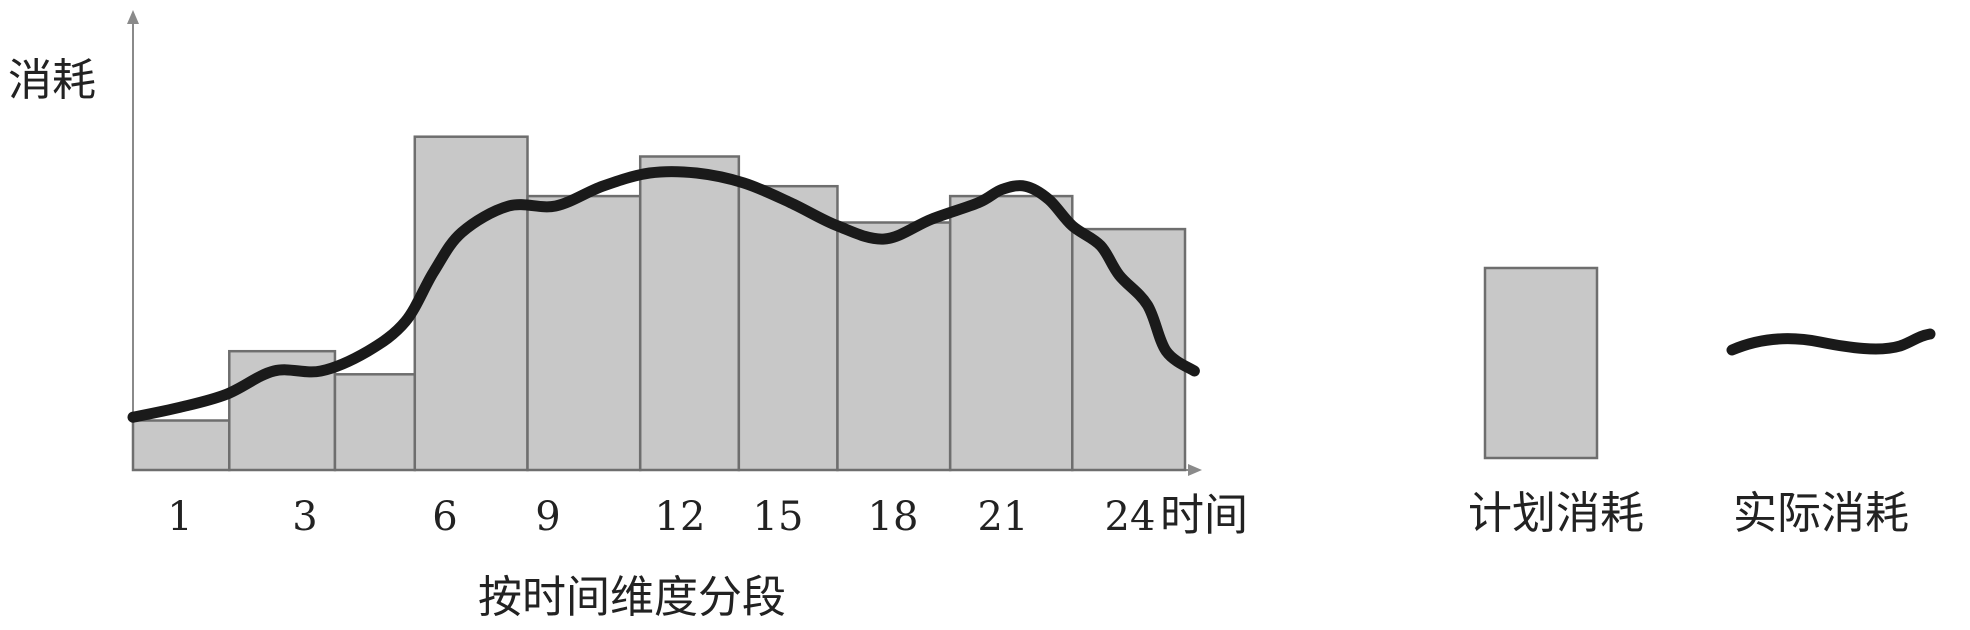 This screenshot has width=1970, height=630. I want to click on x-tick-labels: 1 3 6 9 12 15 18 21 24, so click(661, 517).